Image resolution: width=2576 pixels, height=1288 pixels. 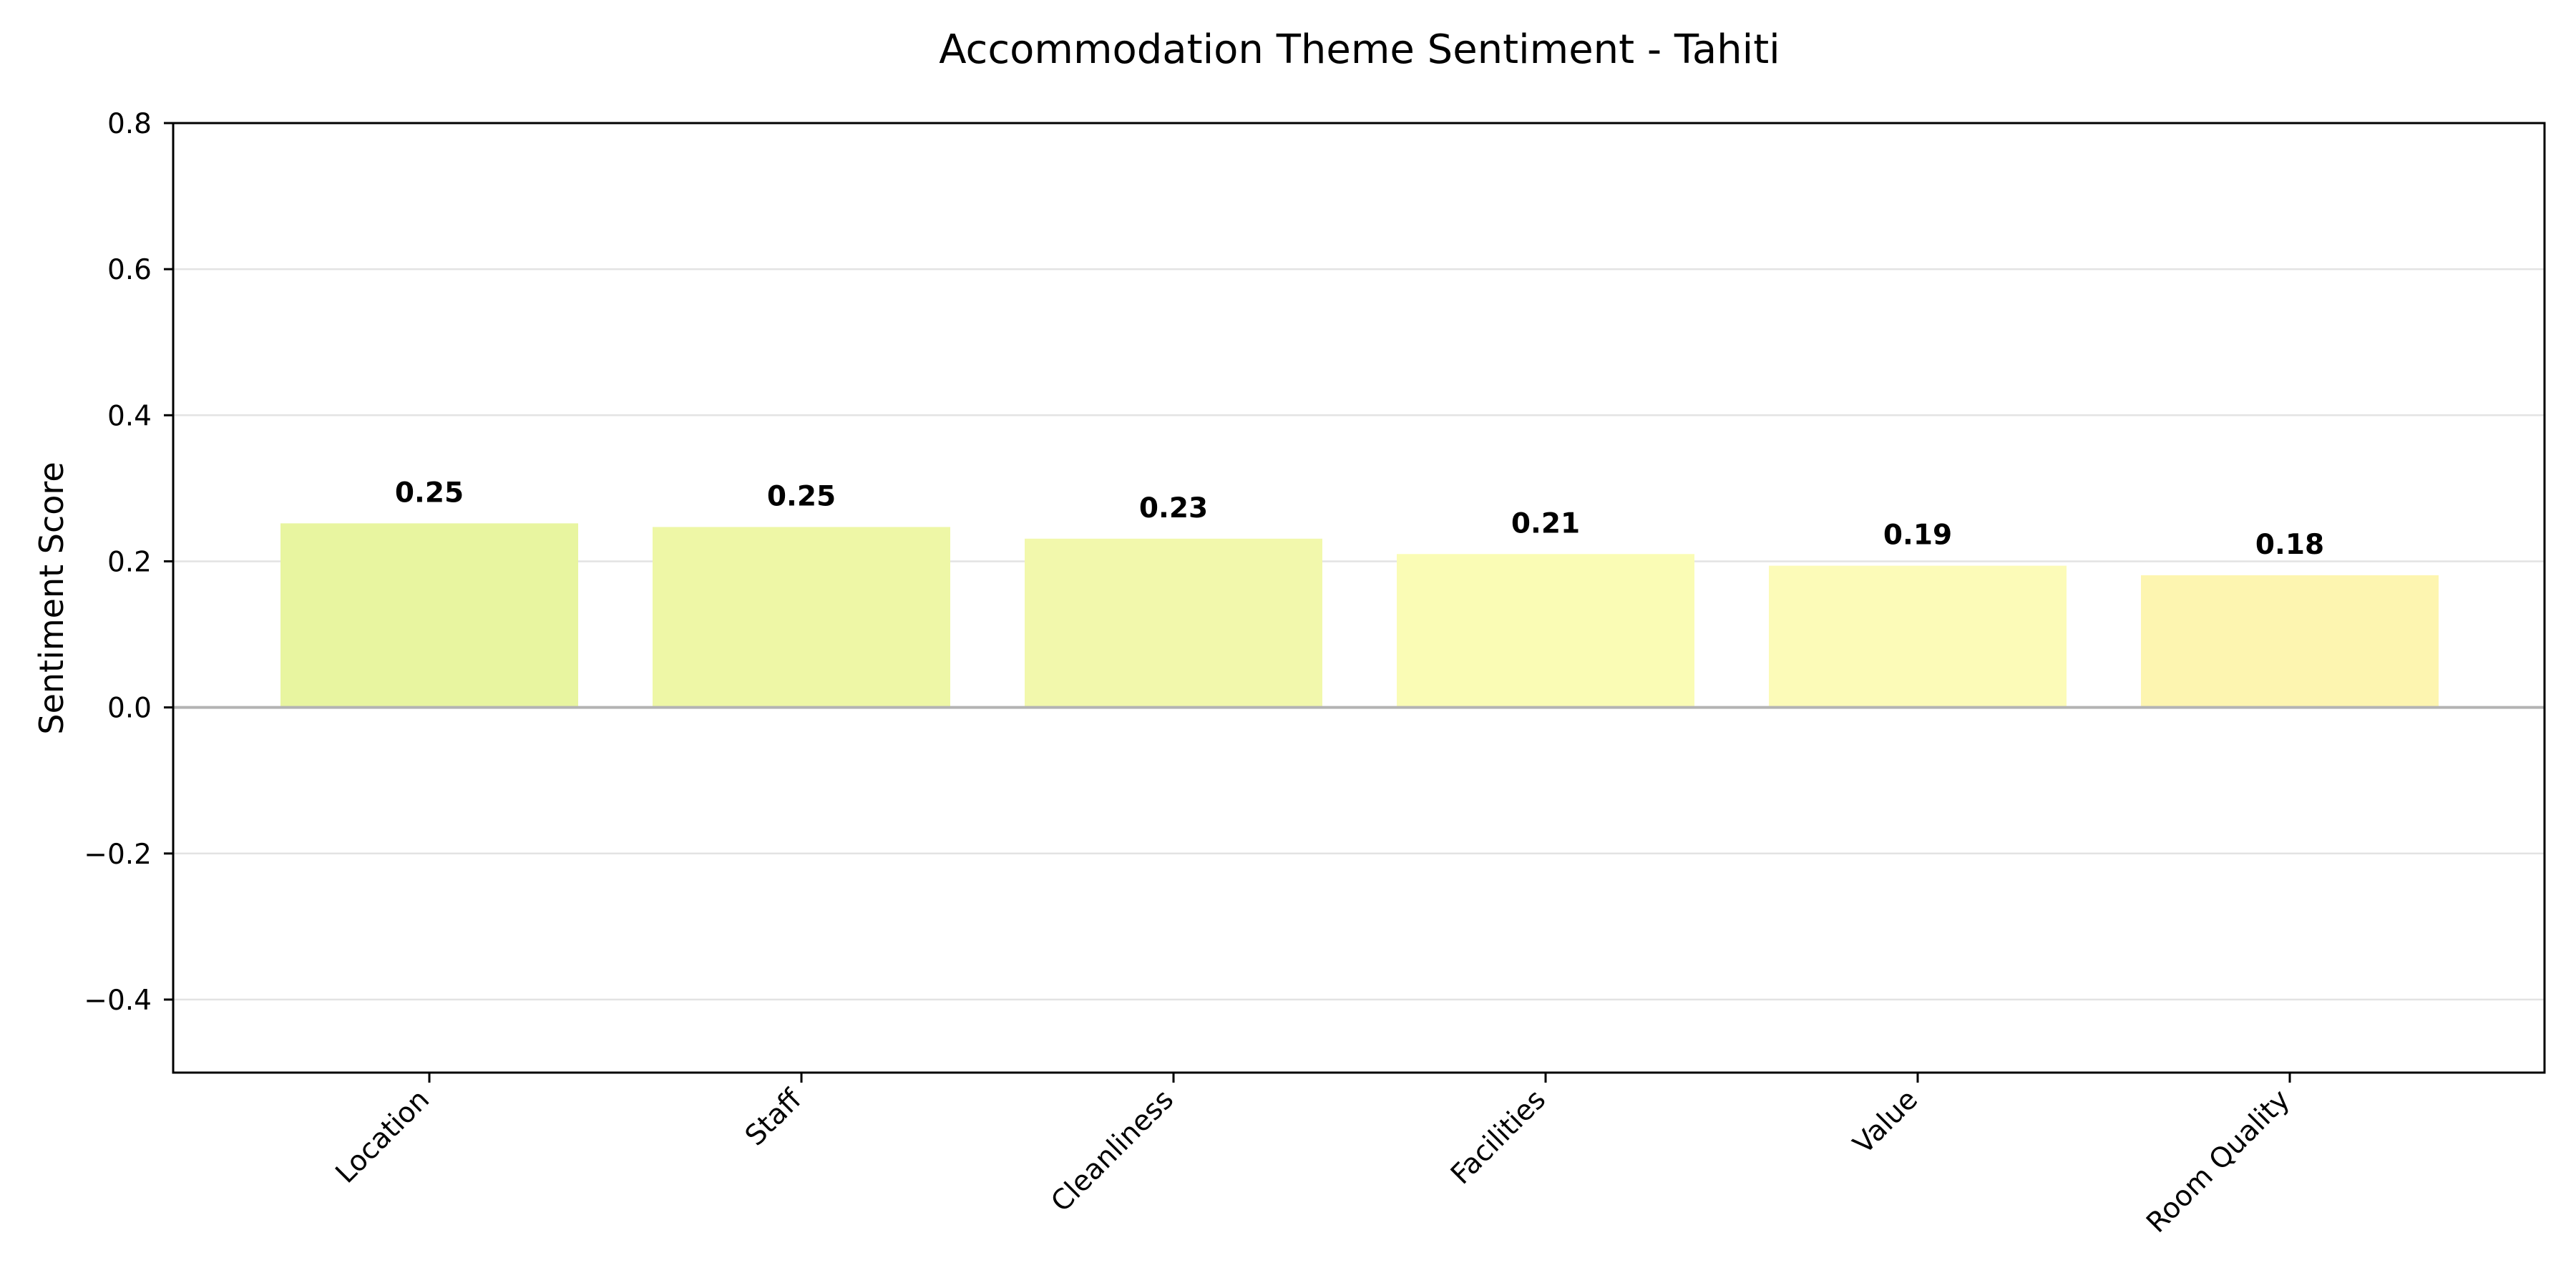 What do you see at coordinates (1359, 615) in the screenshot?
I see `bars` at bounding box center [1359, 615].